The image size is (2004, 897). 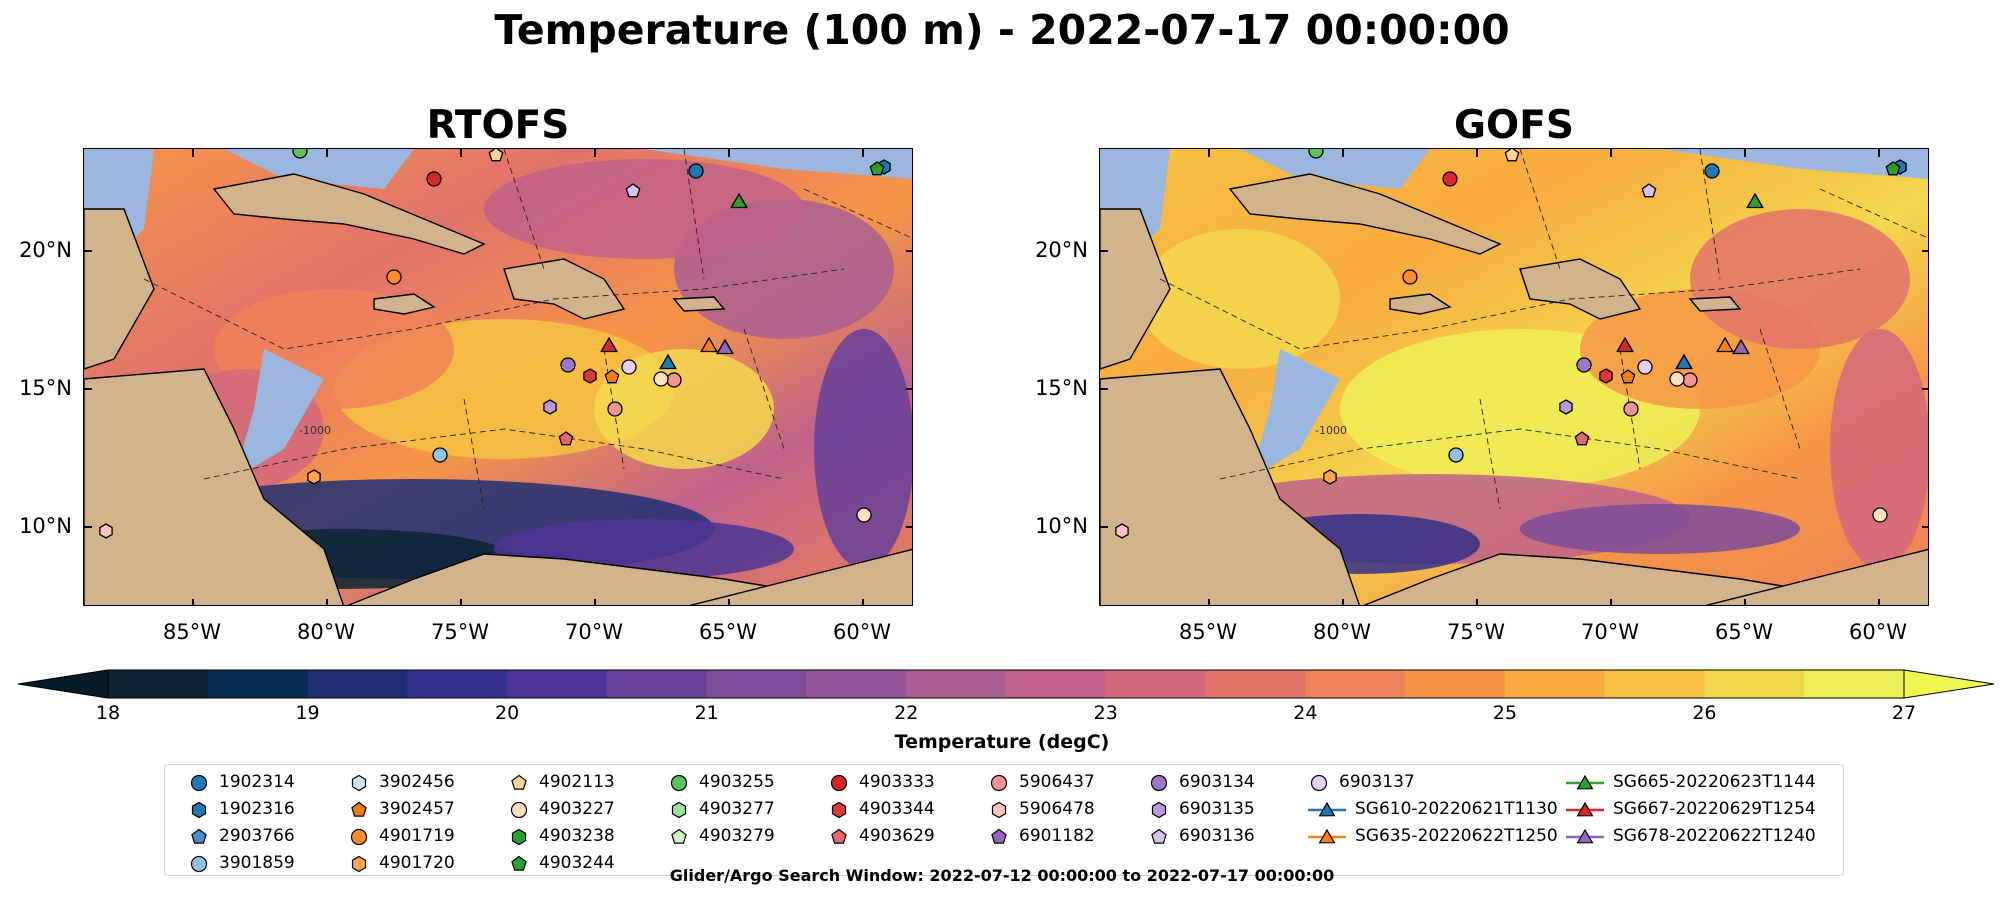 What do you see at coordinates (1949, 684) in the screenshot?
I see `colorbar-max-extend` at bounding box center [1949, 684].